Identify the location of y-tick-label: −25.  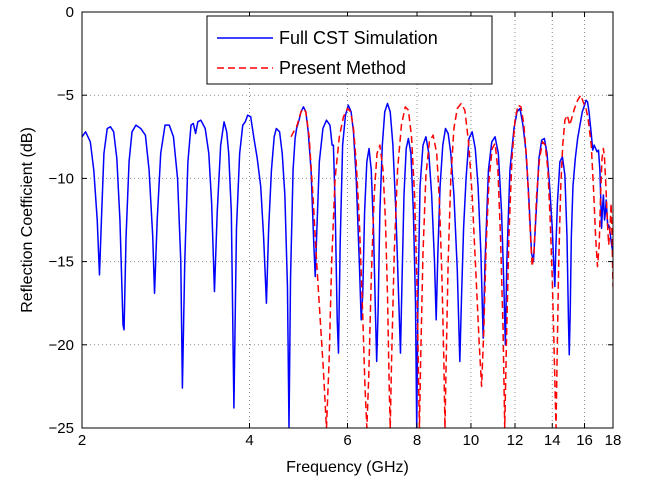
(61, 428).